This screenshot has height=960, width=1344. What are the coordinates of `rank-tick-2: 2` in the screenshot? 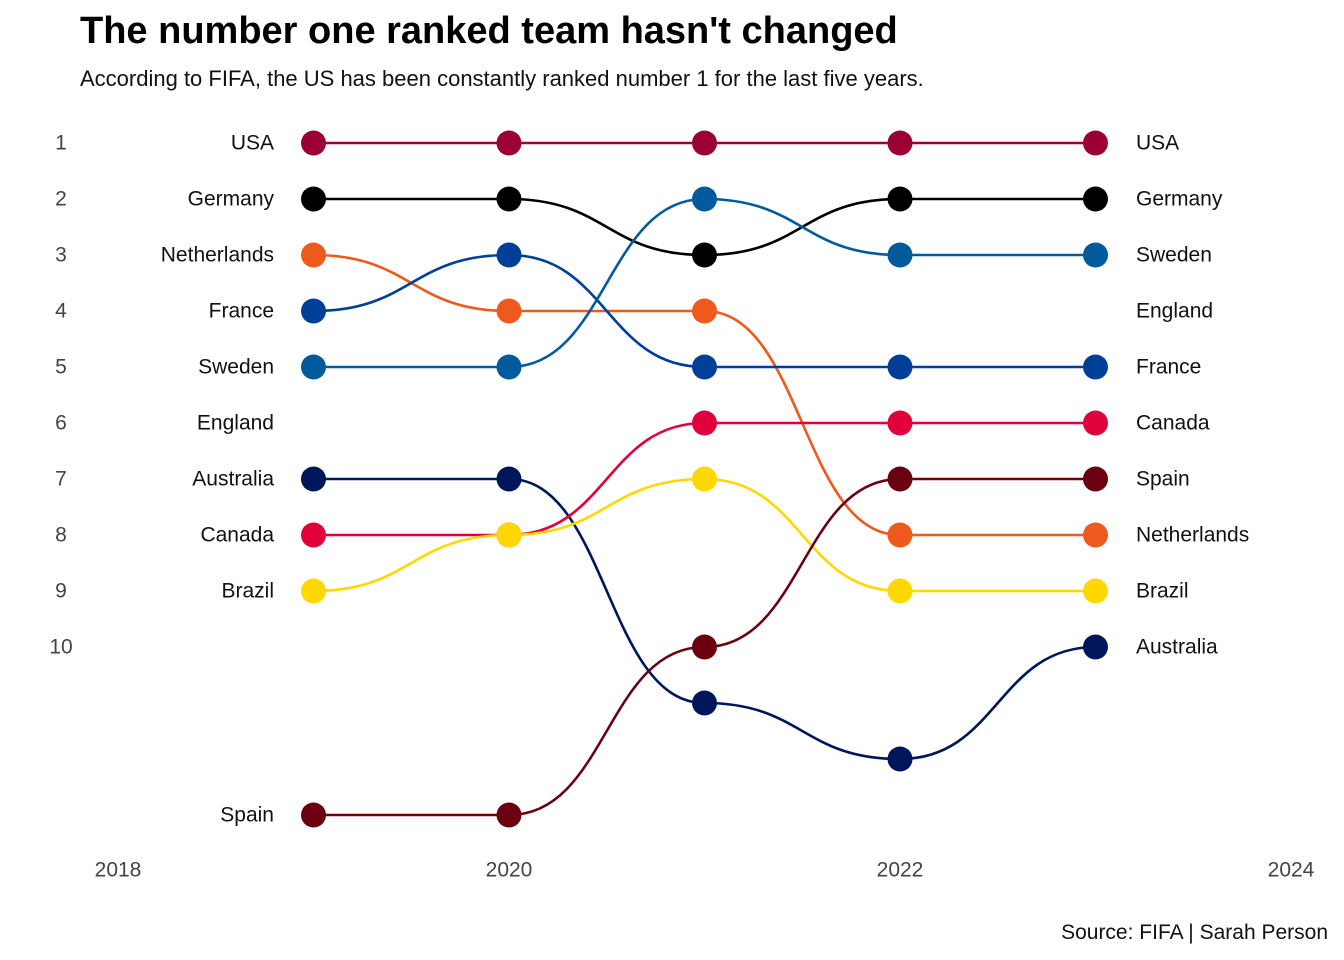 It's located at (61, 199).